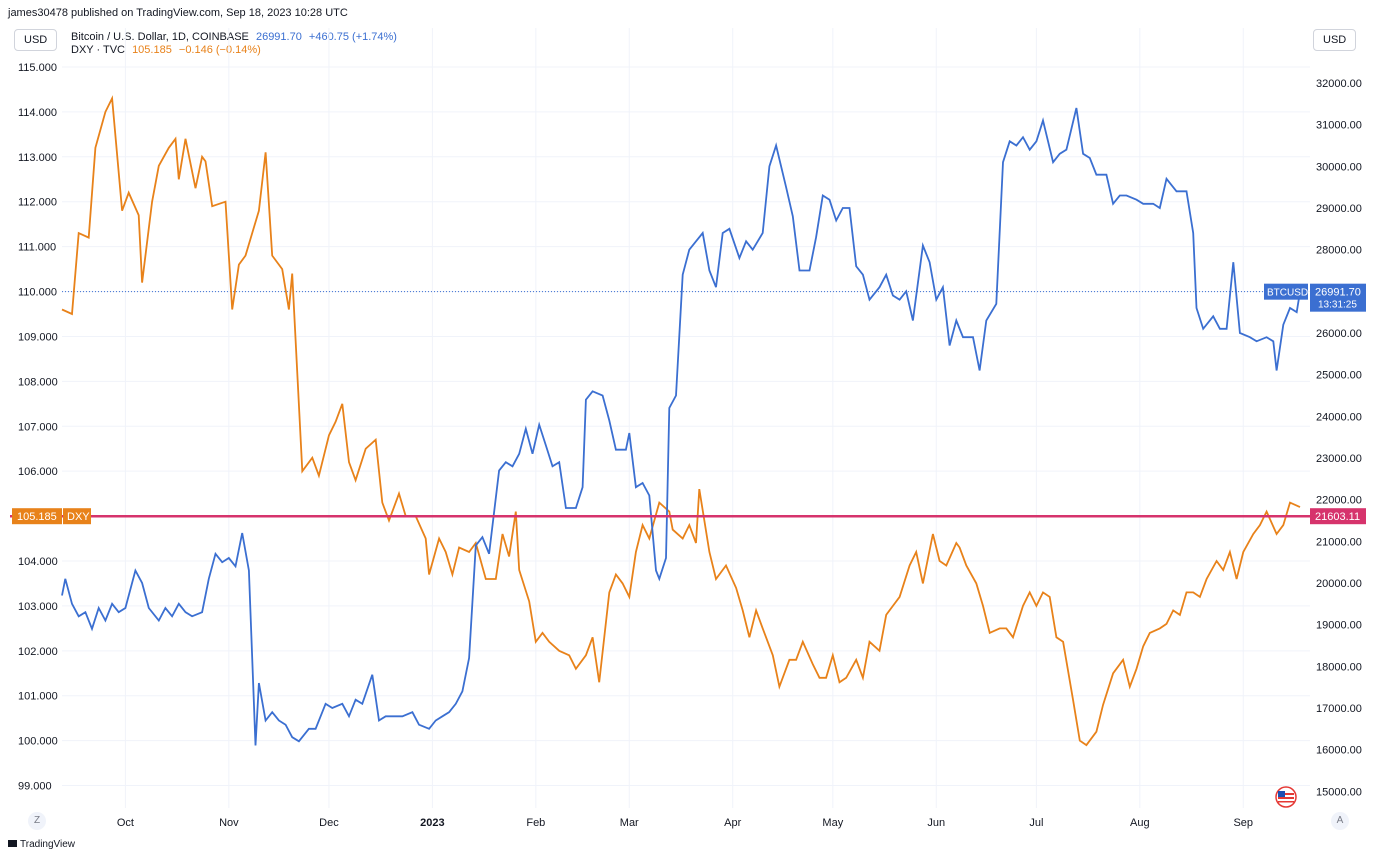 This screenshot has height=850, width=1377. What do you see at coordinates (219, 50) in the screenshot?
I see `dxy-legend-change: −0.146 (−0.14%)` at bounding box center [219, 50].